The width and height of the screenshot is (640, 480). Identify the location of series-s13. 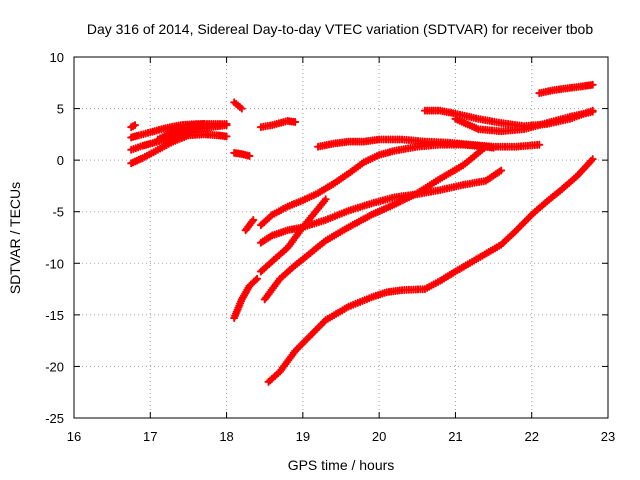
(293, 235).